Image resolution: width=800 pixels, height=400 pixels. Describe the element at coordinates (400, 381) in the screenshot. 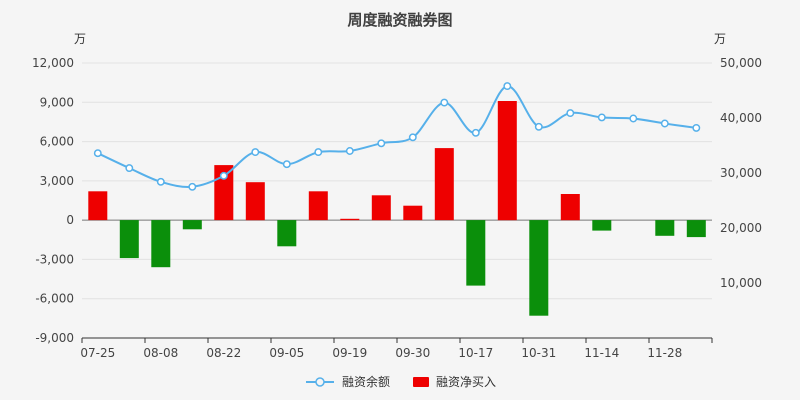

I see `chart-legend: 融资余额 融资净买入` at that location.